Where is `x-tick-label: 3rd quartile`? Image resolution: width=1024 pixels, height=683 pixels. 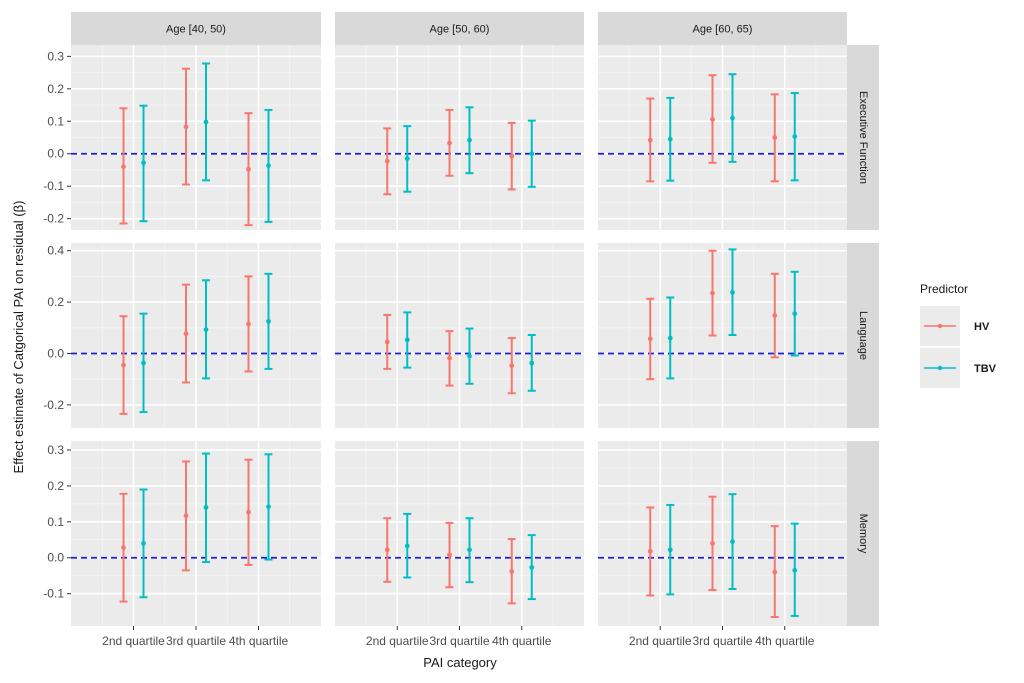 x-tick-label: 3rd quartile is located at coordinates (459, 641).